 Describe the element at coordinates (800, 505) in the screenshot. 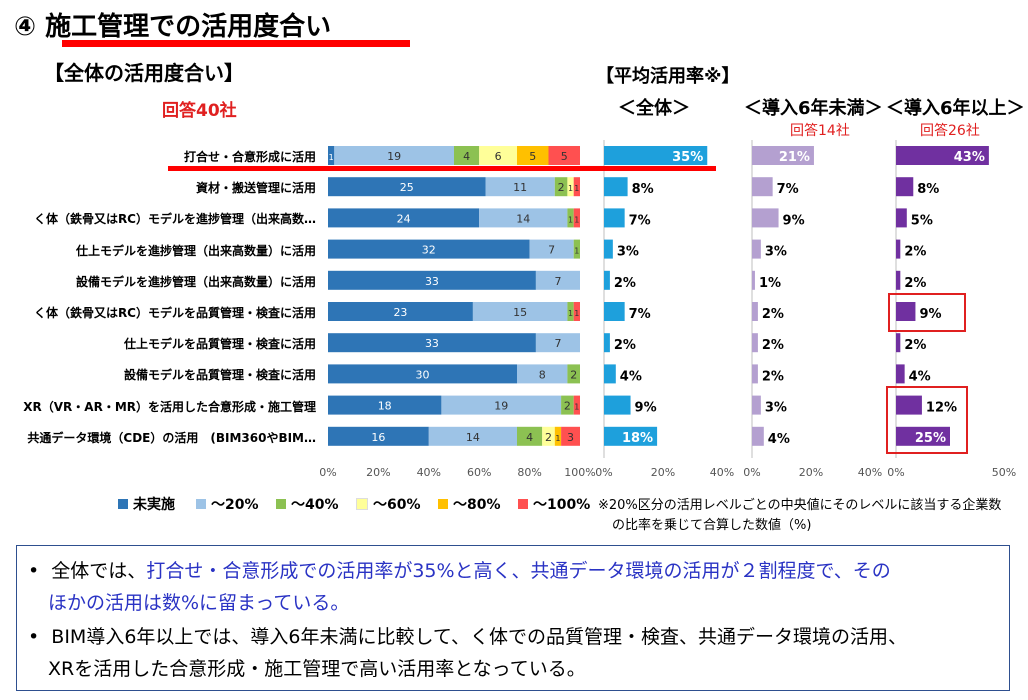

I see `footnote-line1: ※20%区分の活用レベルごとの中央値にそのレベルに該当する企業数` at that location.